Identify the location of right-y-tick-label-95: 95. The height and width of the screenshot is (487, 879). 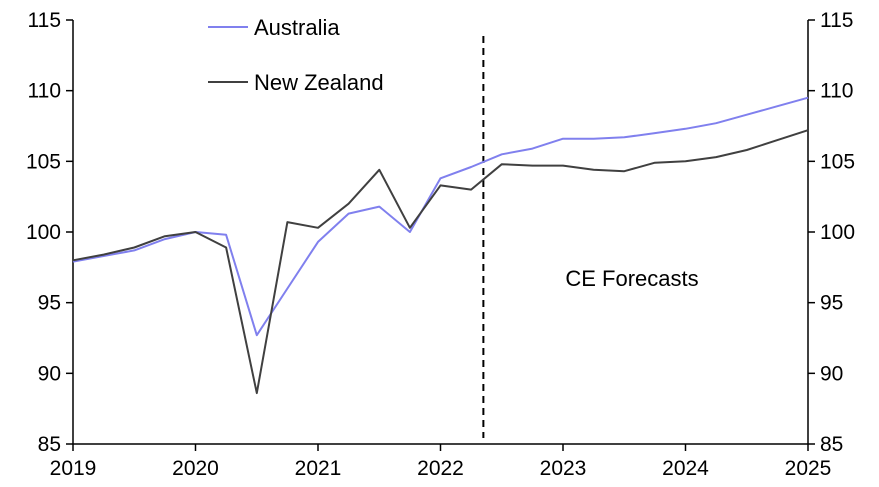
(831, 303).